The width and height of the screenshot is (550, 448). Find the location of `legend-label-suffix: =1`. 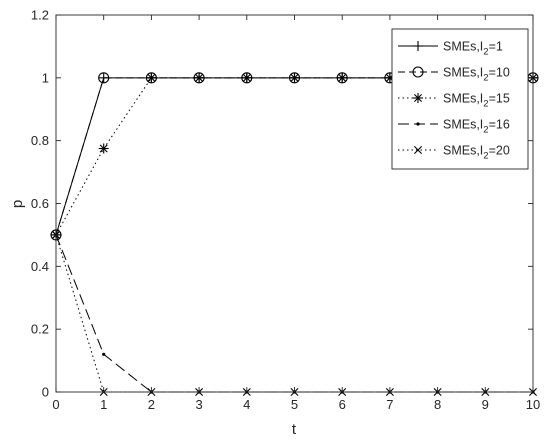

legend-label-suffix: =1 is located at coordinates (496, 47).